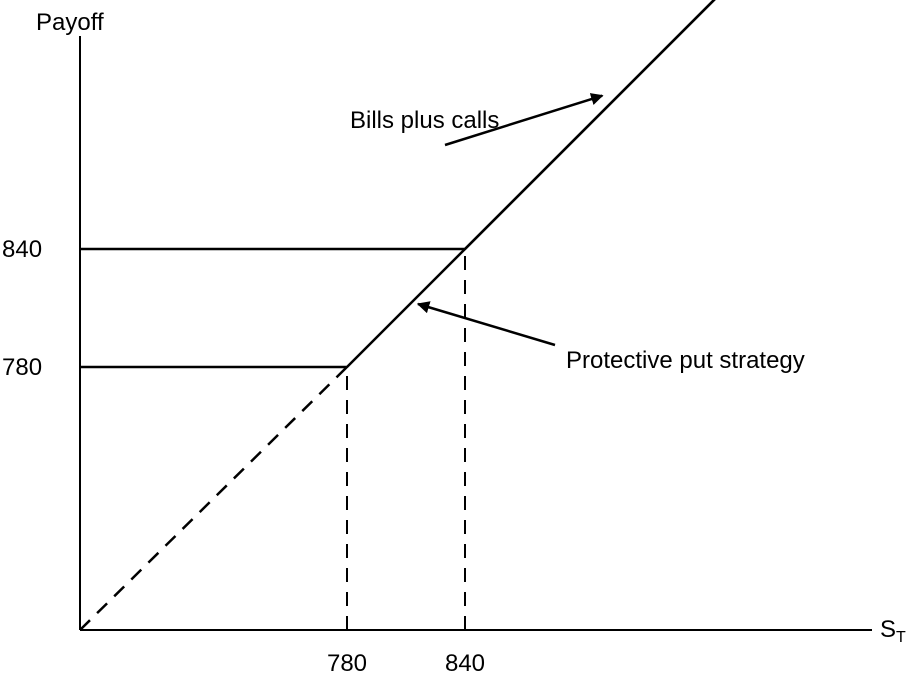 This screenshot has height=688, width=917. Describe the element at coordinates (486, 324) in the screenshot. I see `annotation-arrow-protective-put` at that location.